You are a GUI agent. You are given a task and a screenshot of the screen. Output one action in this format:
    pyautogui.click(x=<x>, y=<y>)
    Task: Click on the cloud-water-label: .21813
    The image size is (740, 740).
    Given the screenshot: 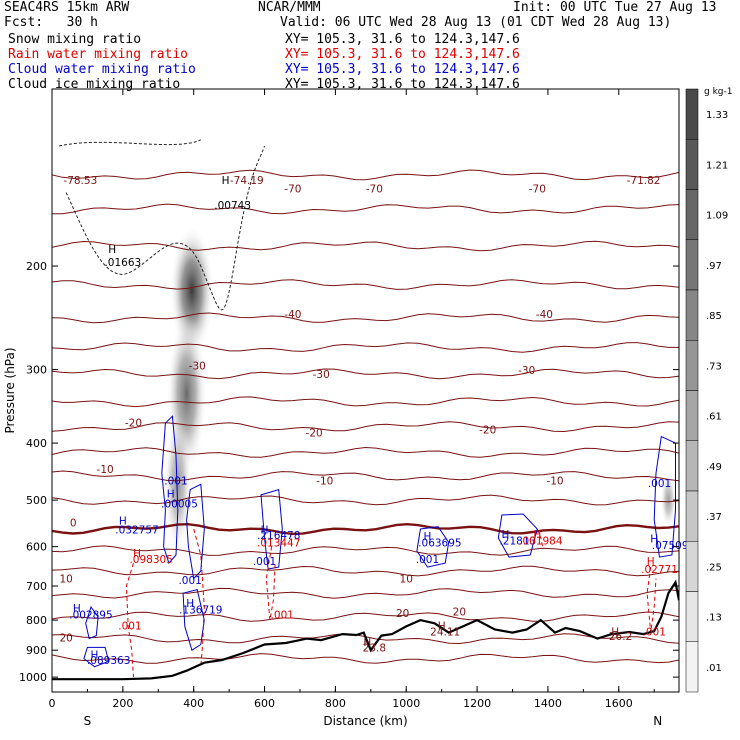 What is the action you would take?
    pyautogui.click(x=517, y=542)
    